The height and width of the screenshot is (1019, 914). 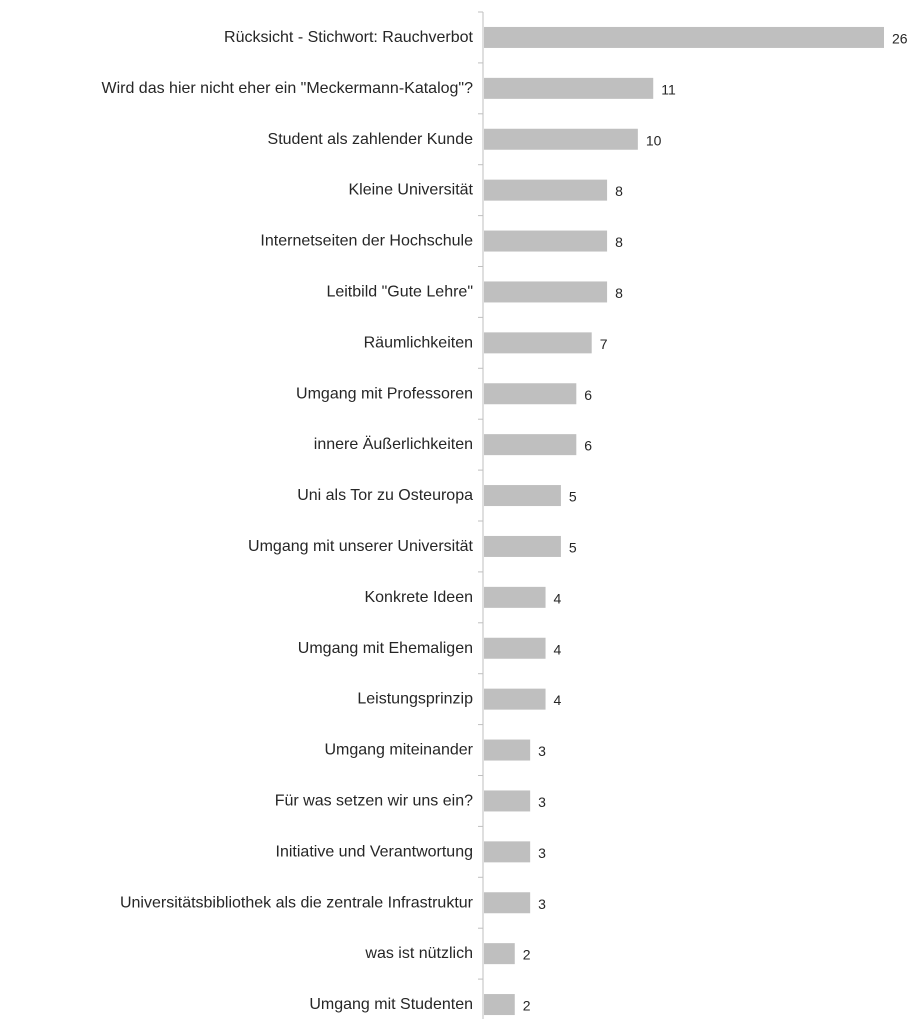 What do you see at coordinates (349, 37) in the screenshot?
I see `category-label: Rücksicht - Stichwort: Rauchverbot` at bounding box center [349, 37].